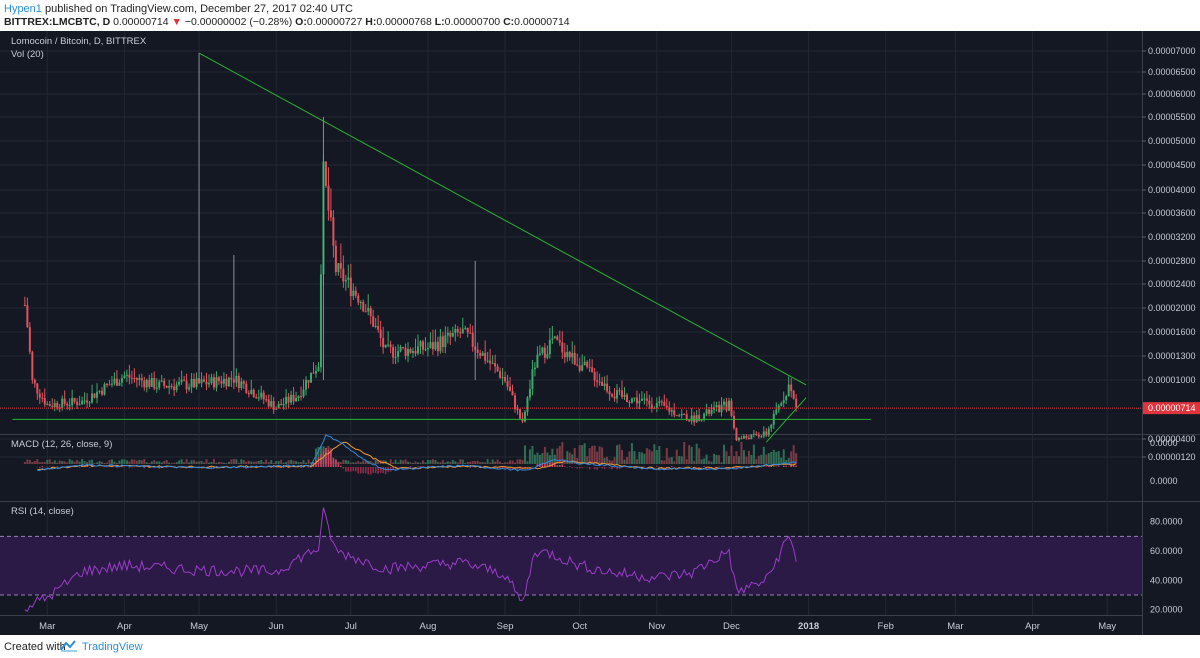 The image size is (1200, 658). Describe the element at coordinates (23, 9) in the screenshot. I see `author-link: Hypen1` at that location.